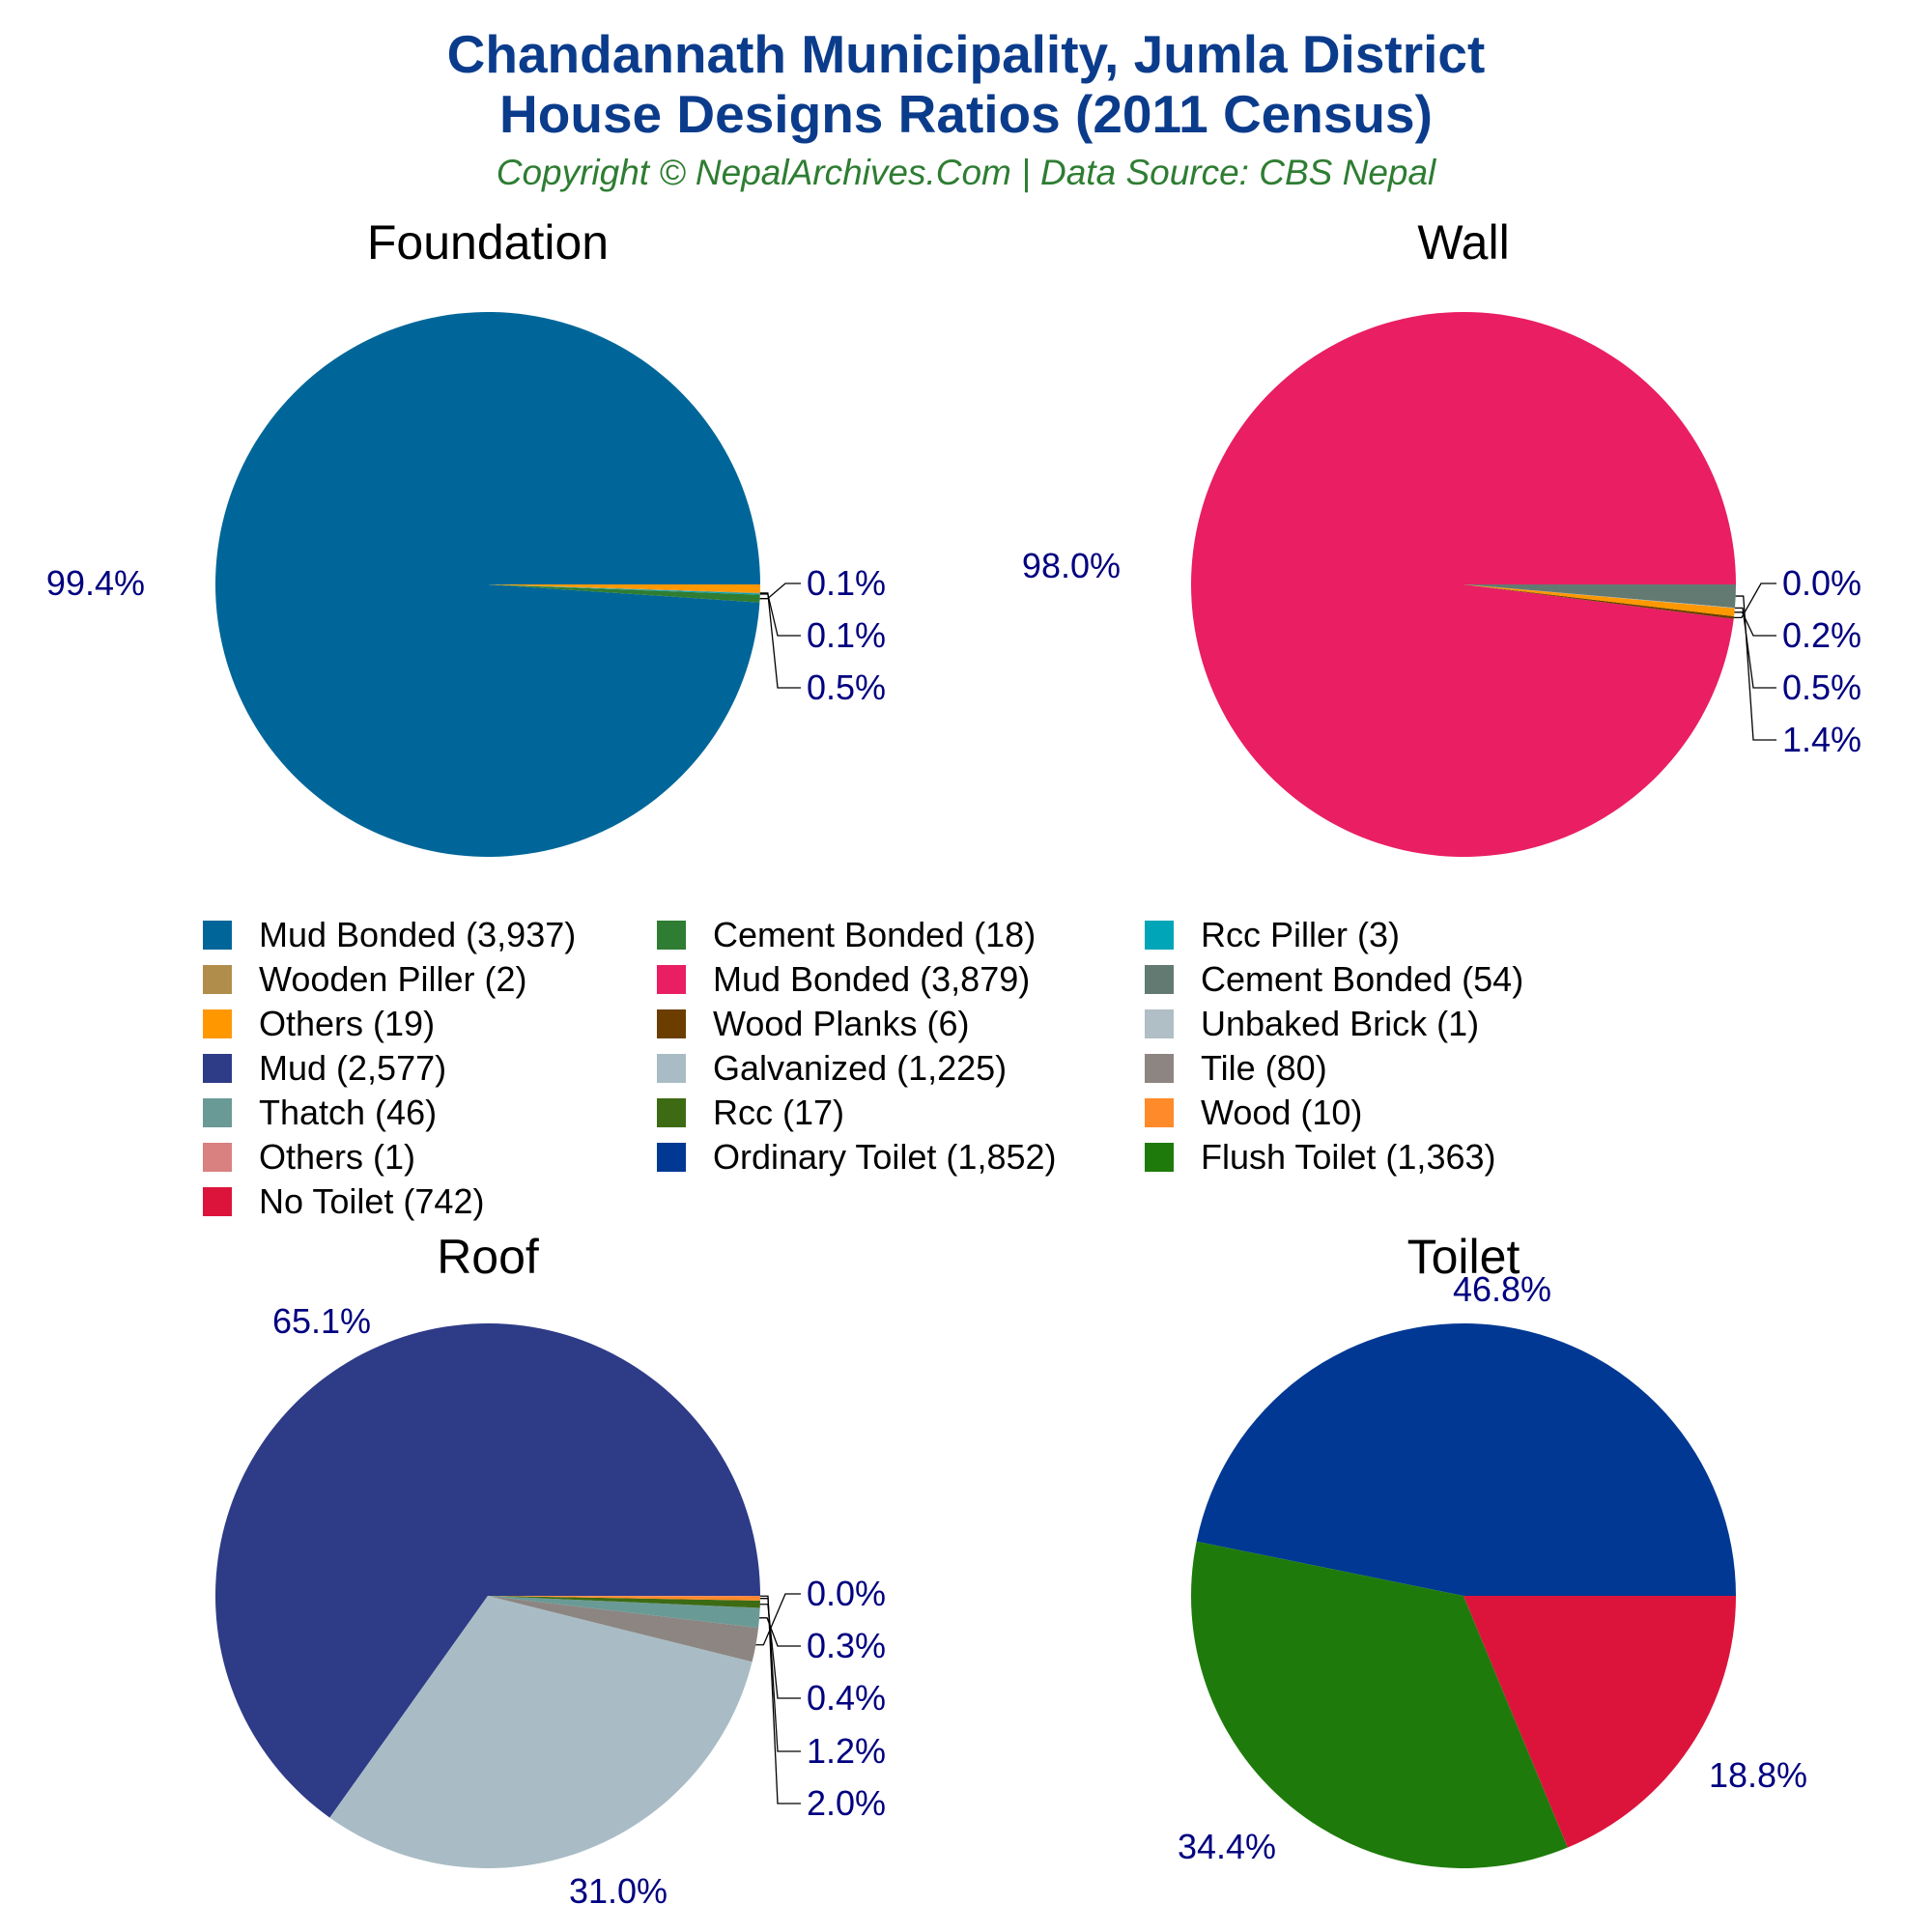 This screenshot has width=1932, height=1932. Describe the element at coordinates (1821, 687) in the screenshot. I see `wall-percent-label: 0.5%` at that location.